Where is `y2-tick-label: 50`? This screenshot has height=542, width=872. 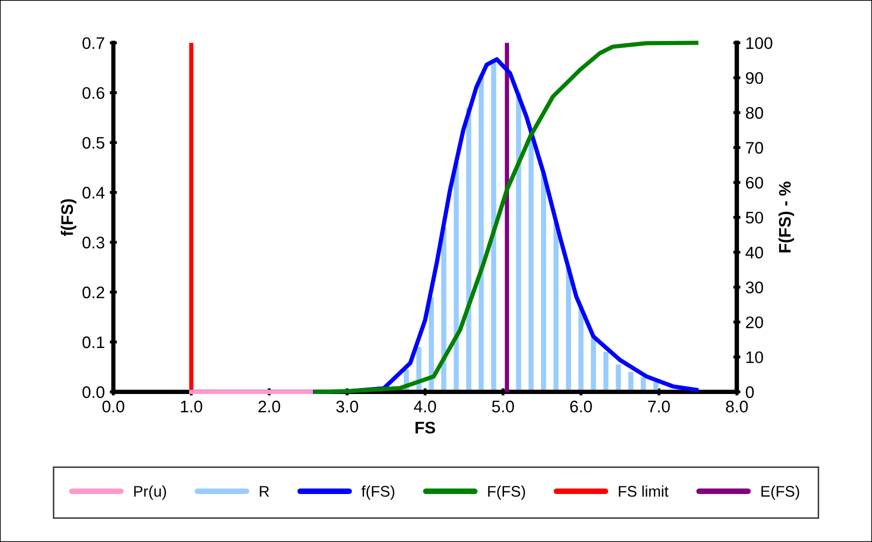
y2-tick-label: 50 is located at coordinates (755, 218).